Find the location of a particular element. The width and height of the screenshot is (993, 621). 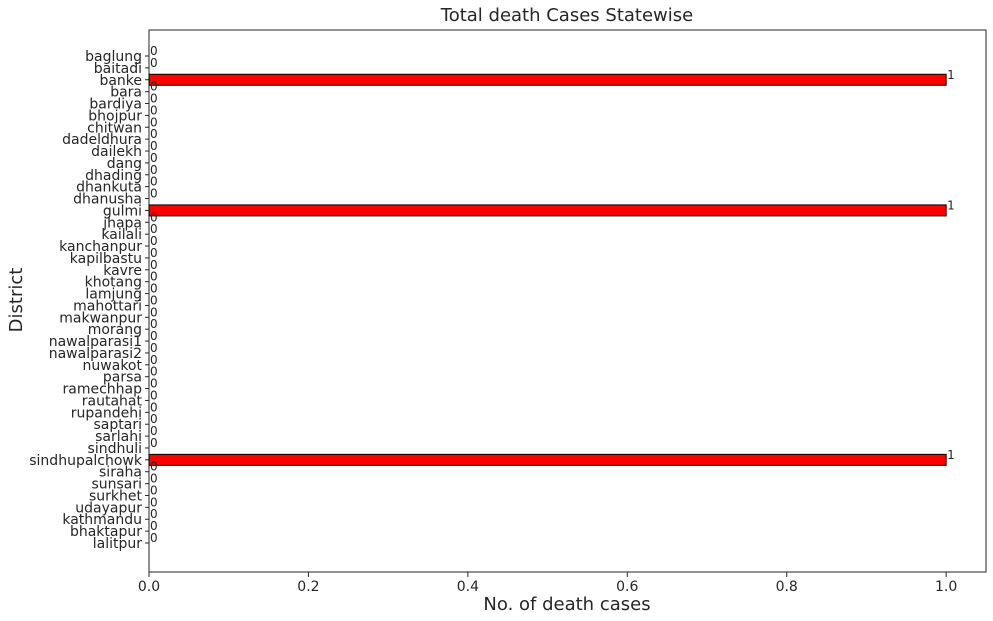

y-tick-label: baitadi is located at coordinates (118, 69).